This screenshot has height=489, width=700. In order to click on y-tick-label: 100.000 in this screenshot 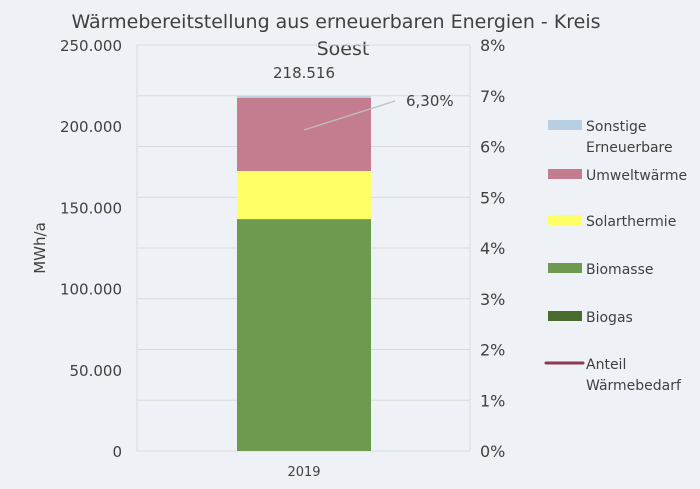, I will do `click(91, 290)`.